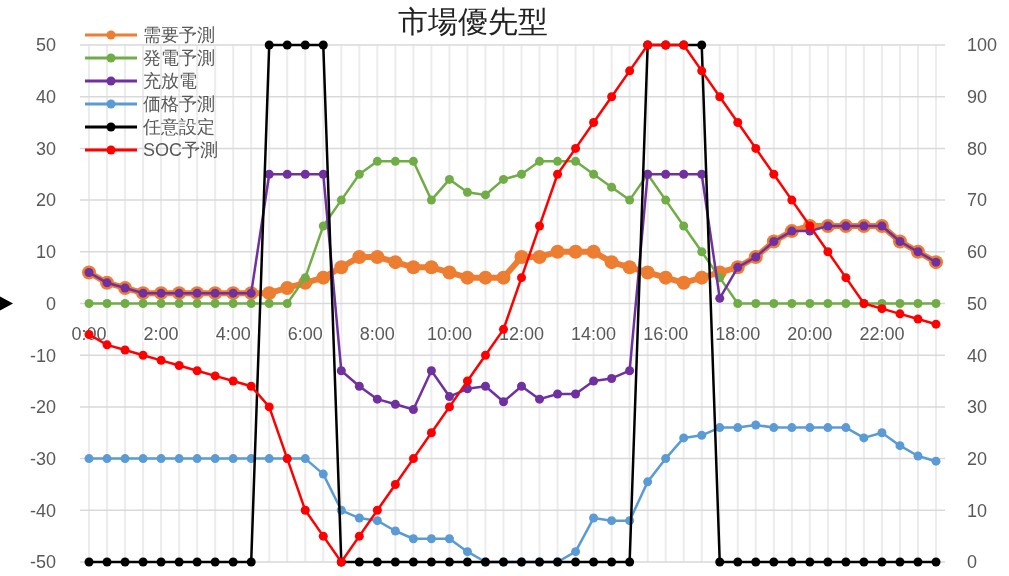 The height and width of the screenshot is (576, 1009). I want to click on y-tick-label: 30, so click(45, 148).